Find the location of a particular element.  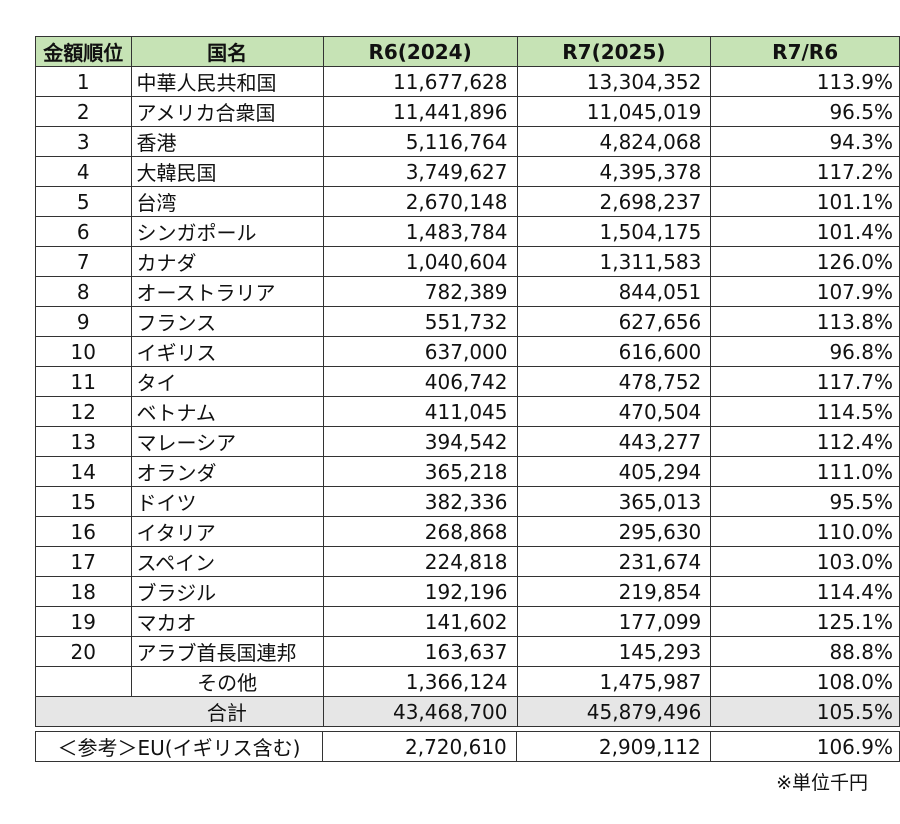

unit-note: ※単位千円 is located at coordinates (822, 783).